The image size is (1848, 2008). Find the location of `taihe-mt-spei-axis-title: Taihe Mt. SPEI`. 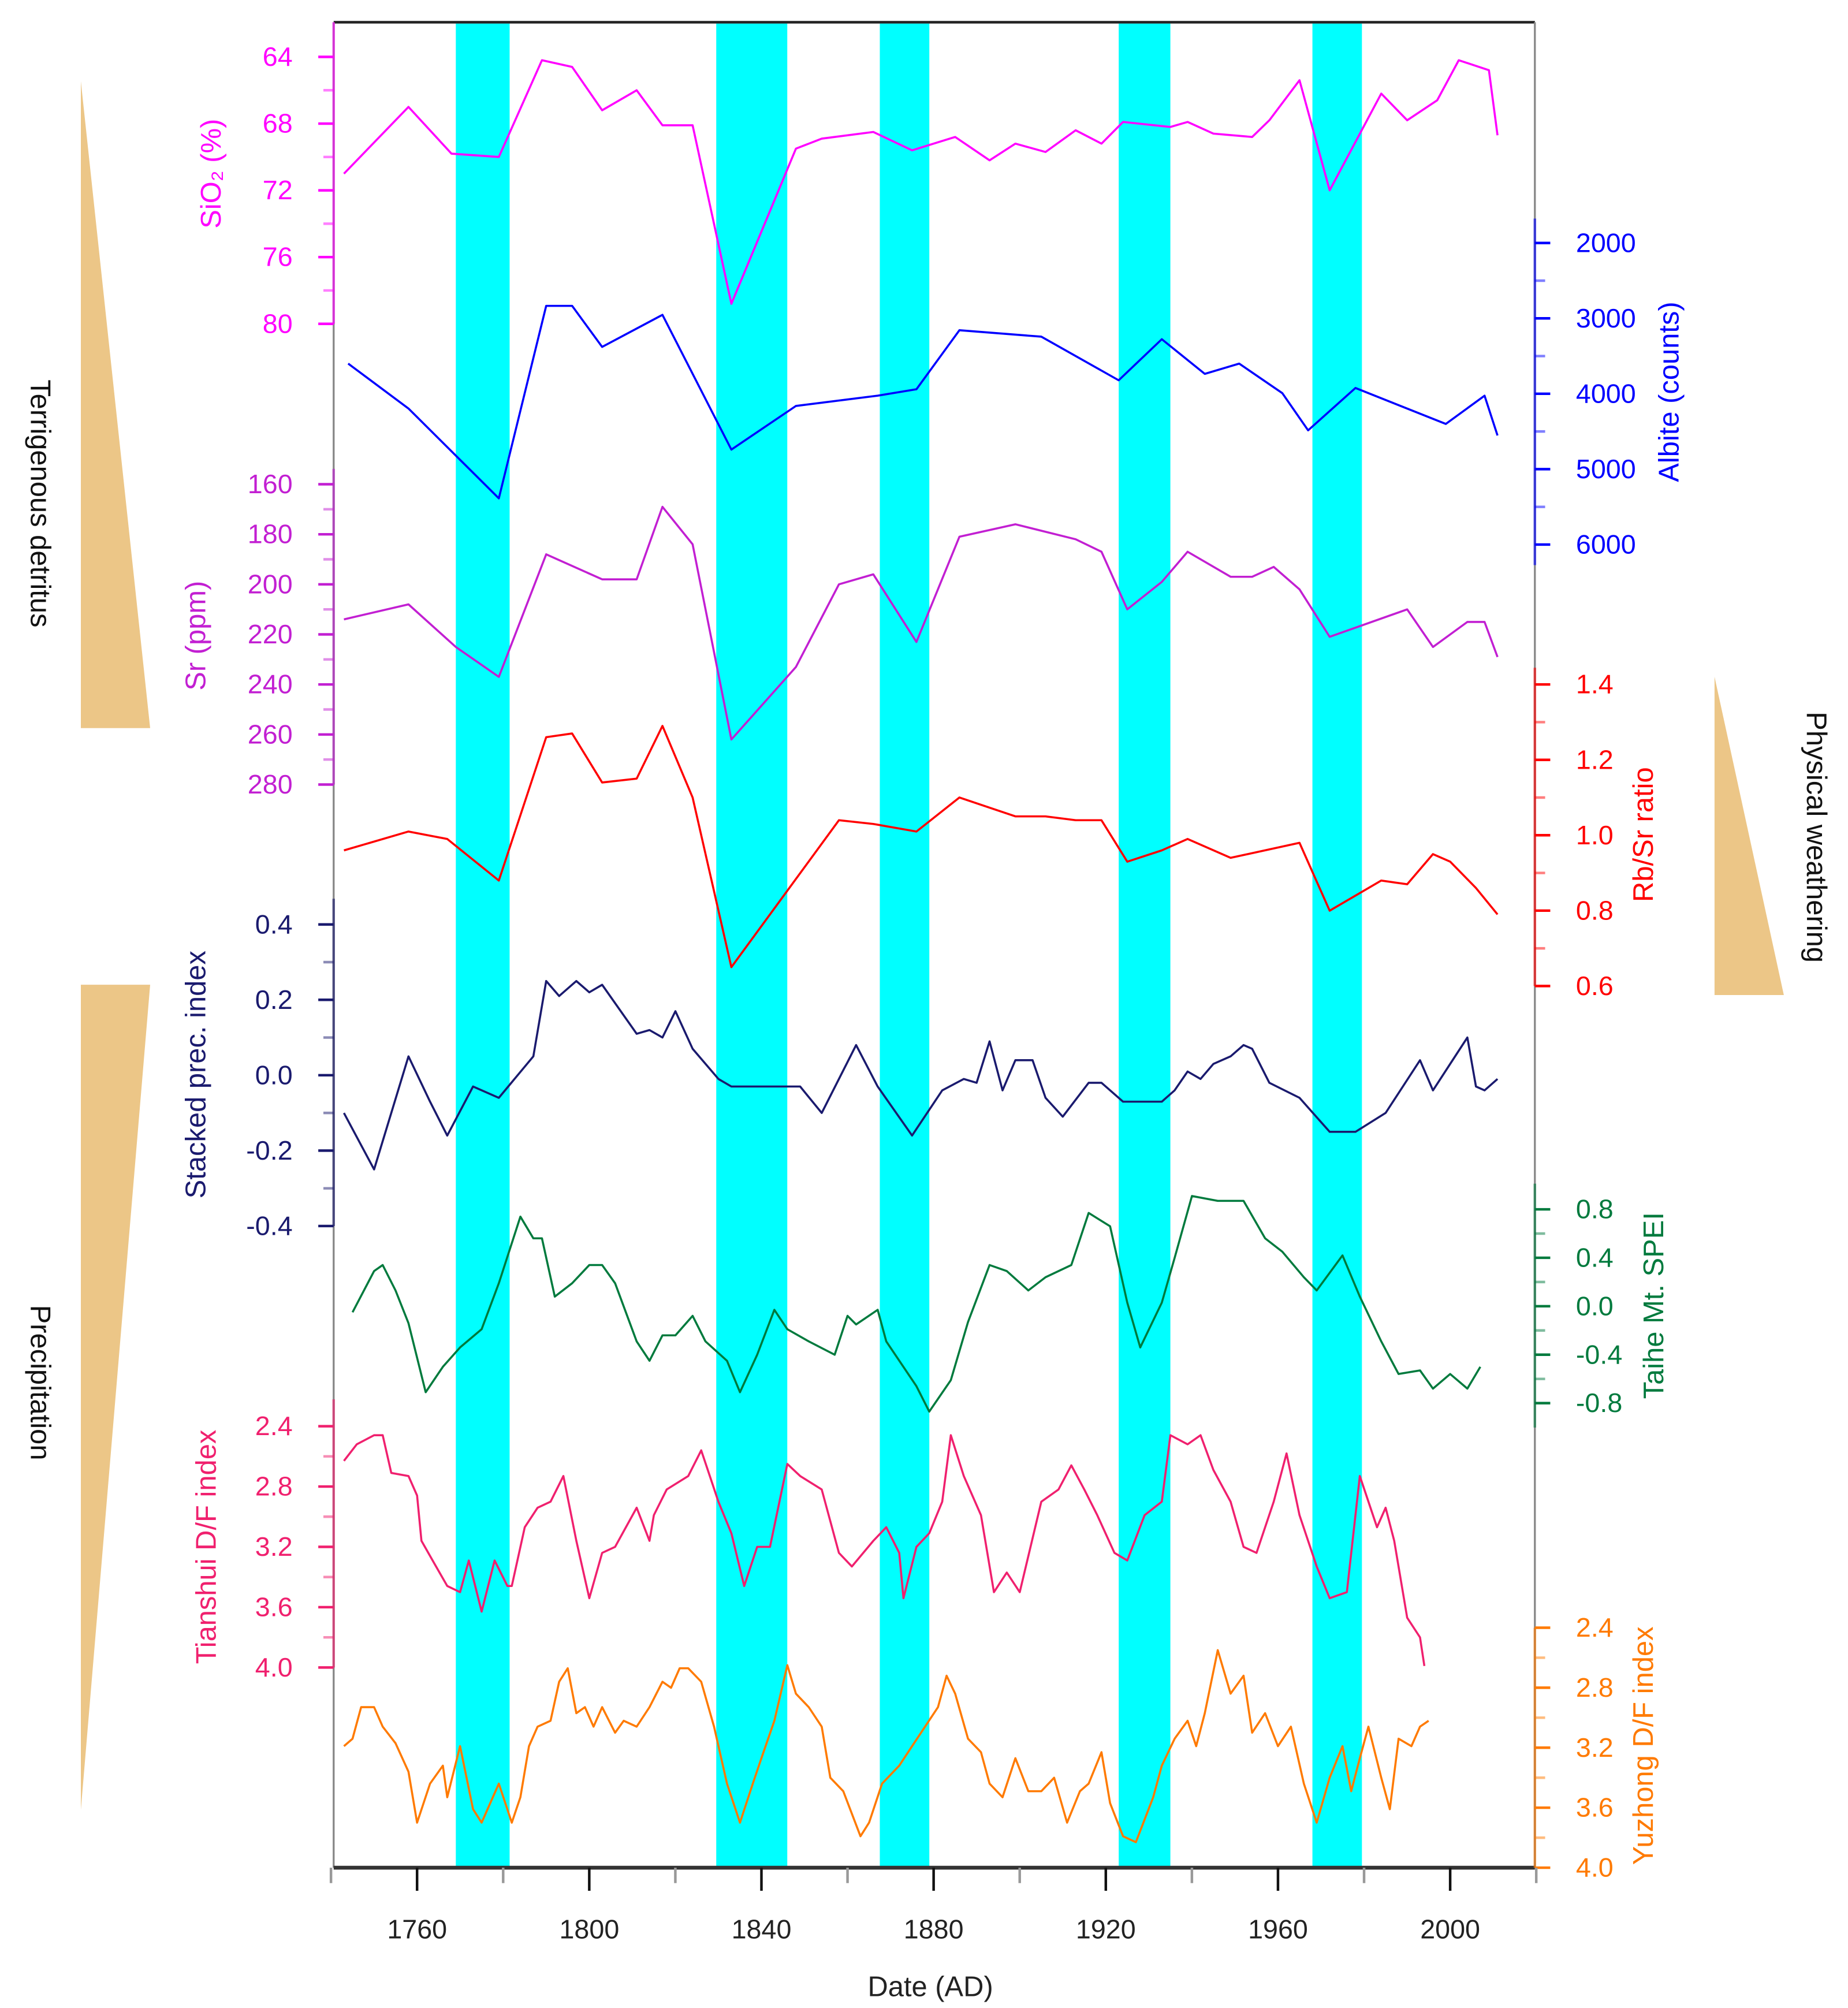

taihe-mt-spei-axis-title: Taihe Mt. SPEI is located at coordinates (1654, 1305).